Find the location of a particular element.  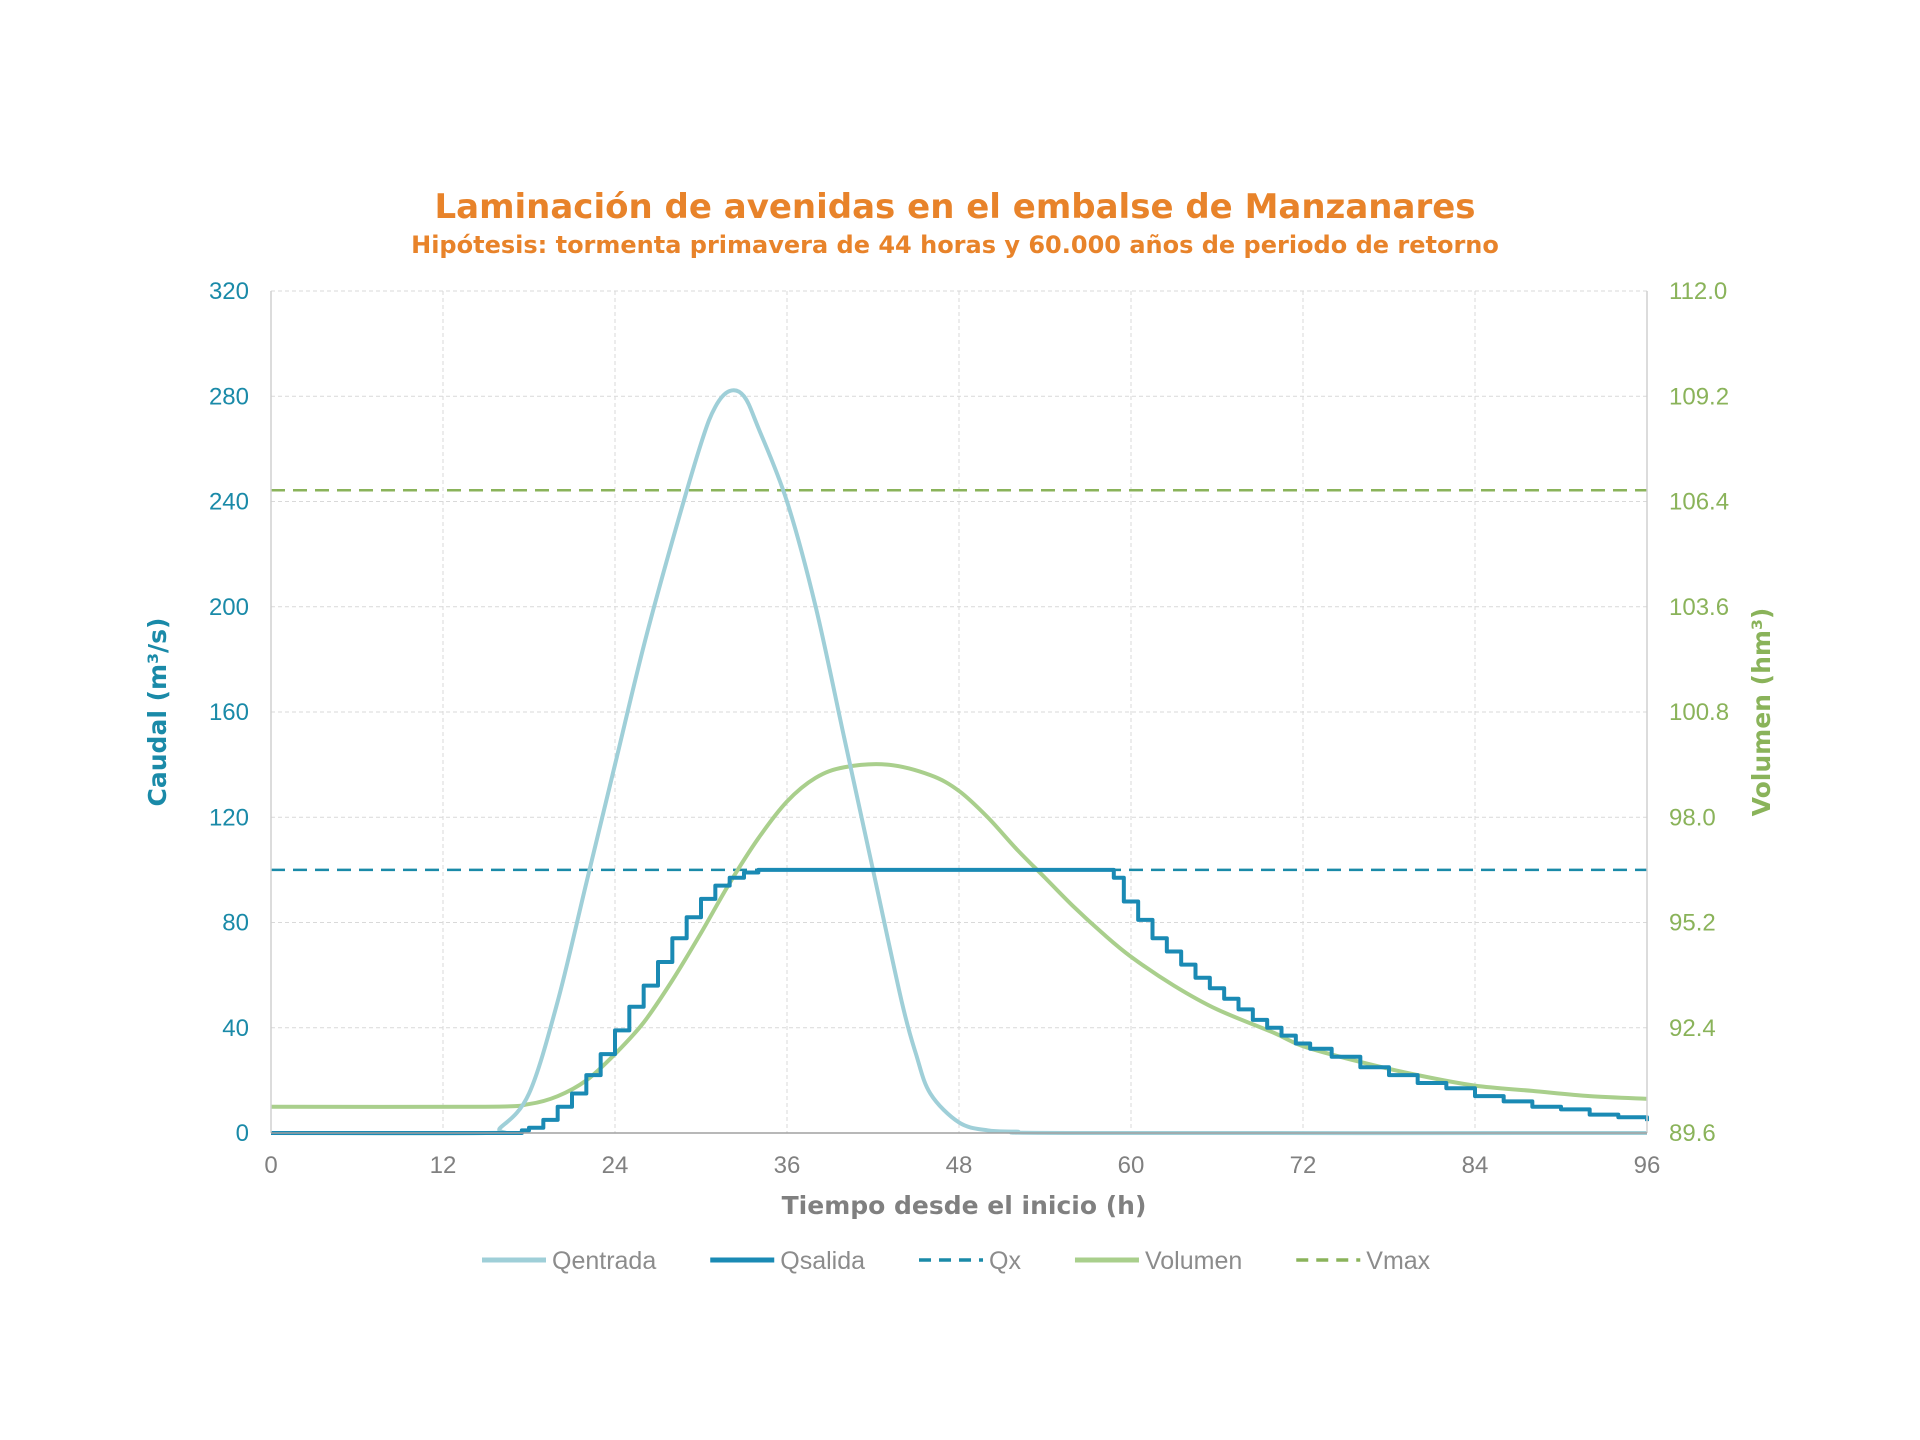

y2-tick-label: 109.2 is located at coordinates (1699, 396).